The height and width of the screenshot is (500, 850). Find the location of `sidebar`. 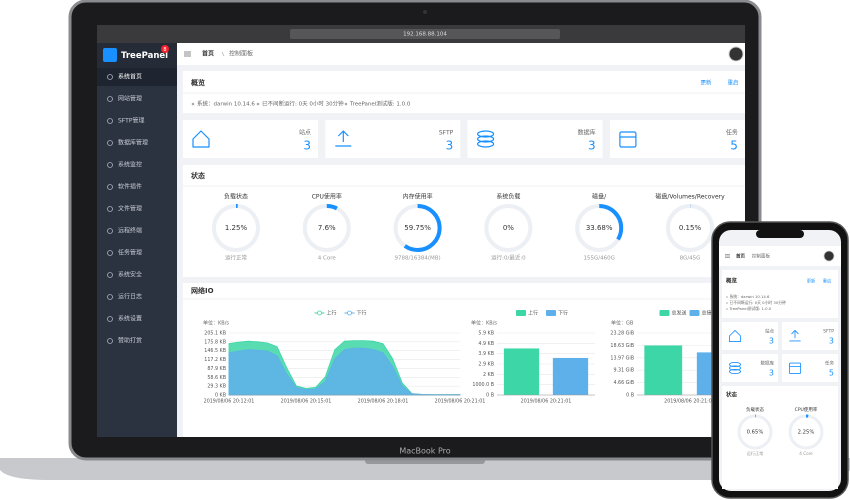

sidebar is located at coordinates (137, 240).